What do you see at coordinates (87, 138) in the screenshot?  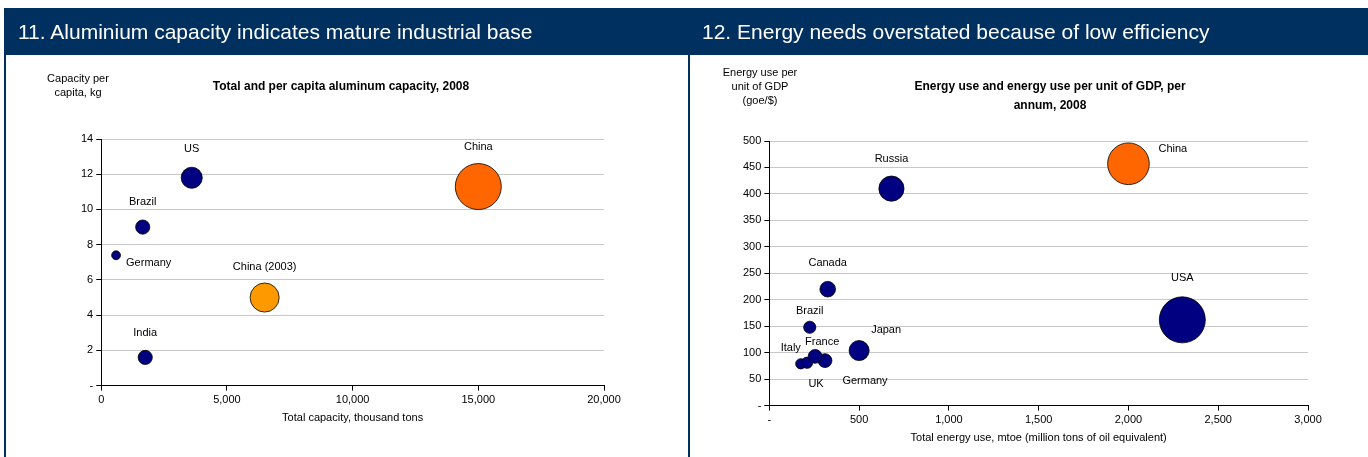 I see `y-tick-label: 14` at bounding box center [87, 138].